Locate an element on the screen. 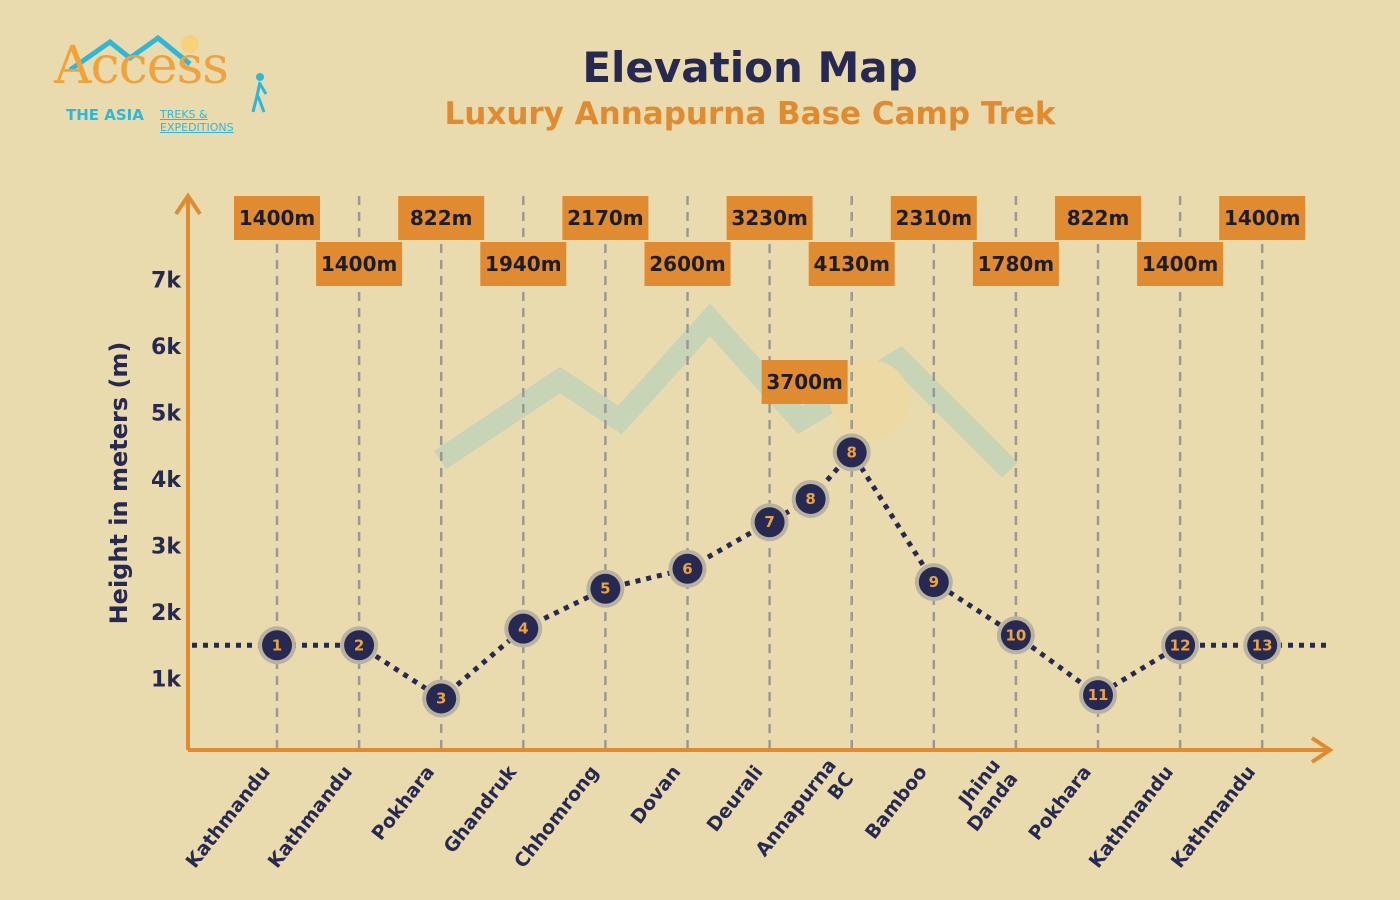 The image size is (1400, 900). data-point-label: 8 is located at coordinates (851, 452).